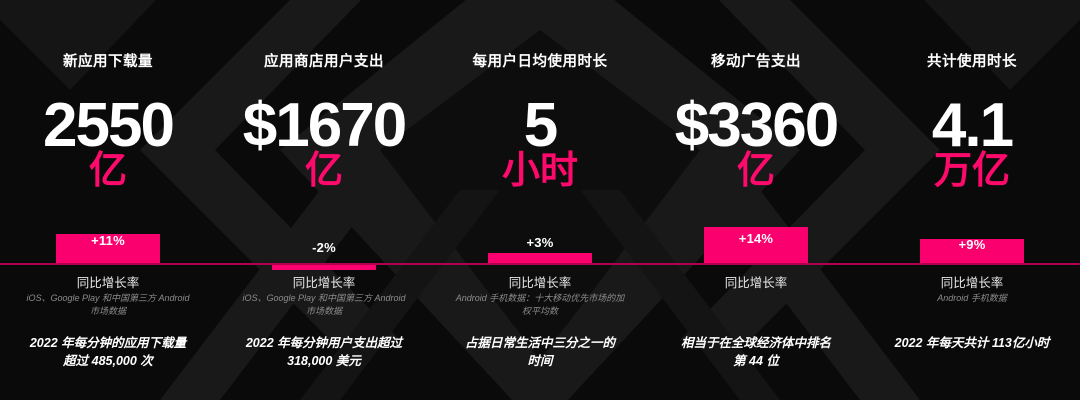 Image resolution: width=1080 pixels, height=400 pixels. Describe the element at coordinates (972, 125) in the screenshot. I see `metric-value: 4.1` at that location.